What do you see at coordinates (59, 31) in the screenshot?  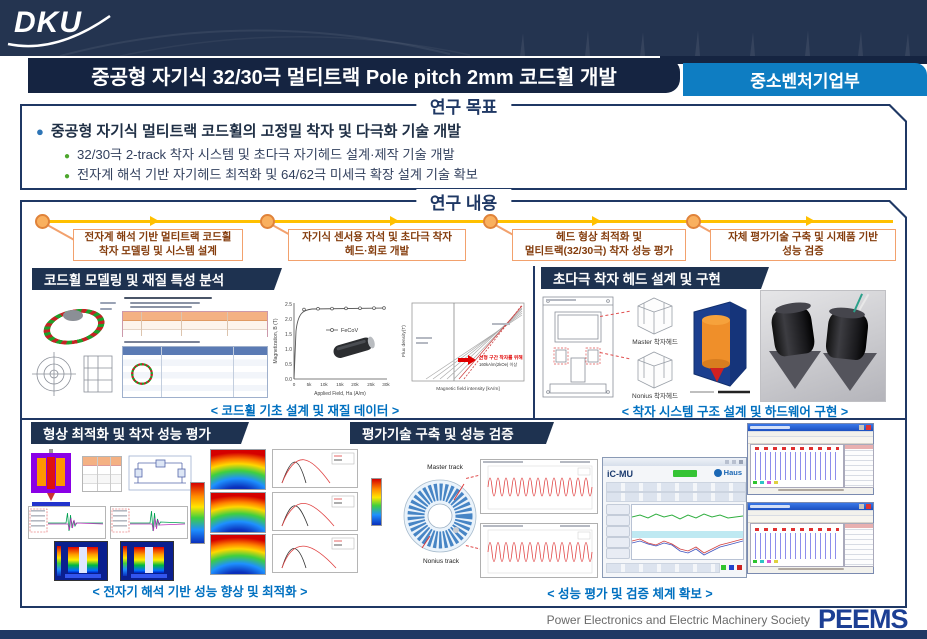 I see `dku-logo-swoosh` at bounding box center [59, 31].